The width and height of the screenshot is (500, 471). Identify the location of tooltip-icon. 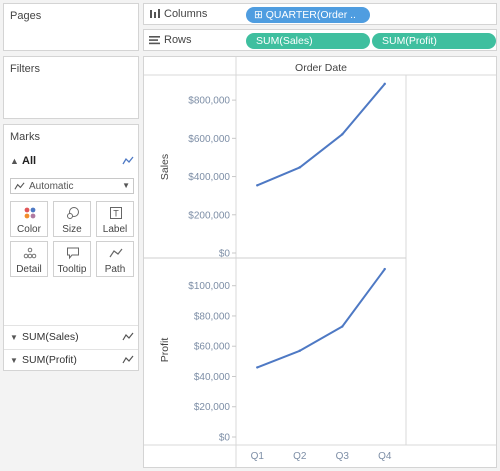
(73, 253).